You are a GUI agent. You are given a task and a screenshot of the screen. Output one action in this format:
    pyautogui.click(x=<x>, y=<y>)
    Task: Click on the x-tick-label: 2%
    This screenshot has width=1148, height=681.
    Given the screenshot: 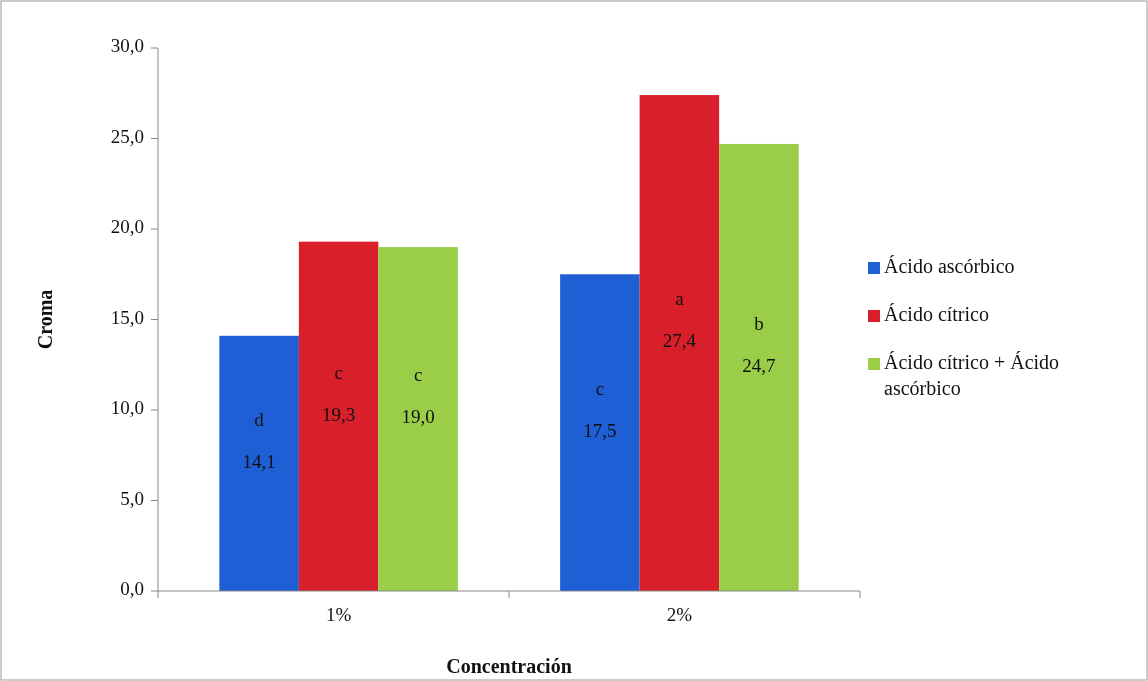 What is the action you would take?
    pyautogui.click(x=679, y=614)
    